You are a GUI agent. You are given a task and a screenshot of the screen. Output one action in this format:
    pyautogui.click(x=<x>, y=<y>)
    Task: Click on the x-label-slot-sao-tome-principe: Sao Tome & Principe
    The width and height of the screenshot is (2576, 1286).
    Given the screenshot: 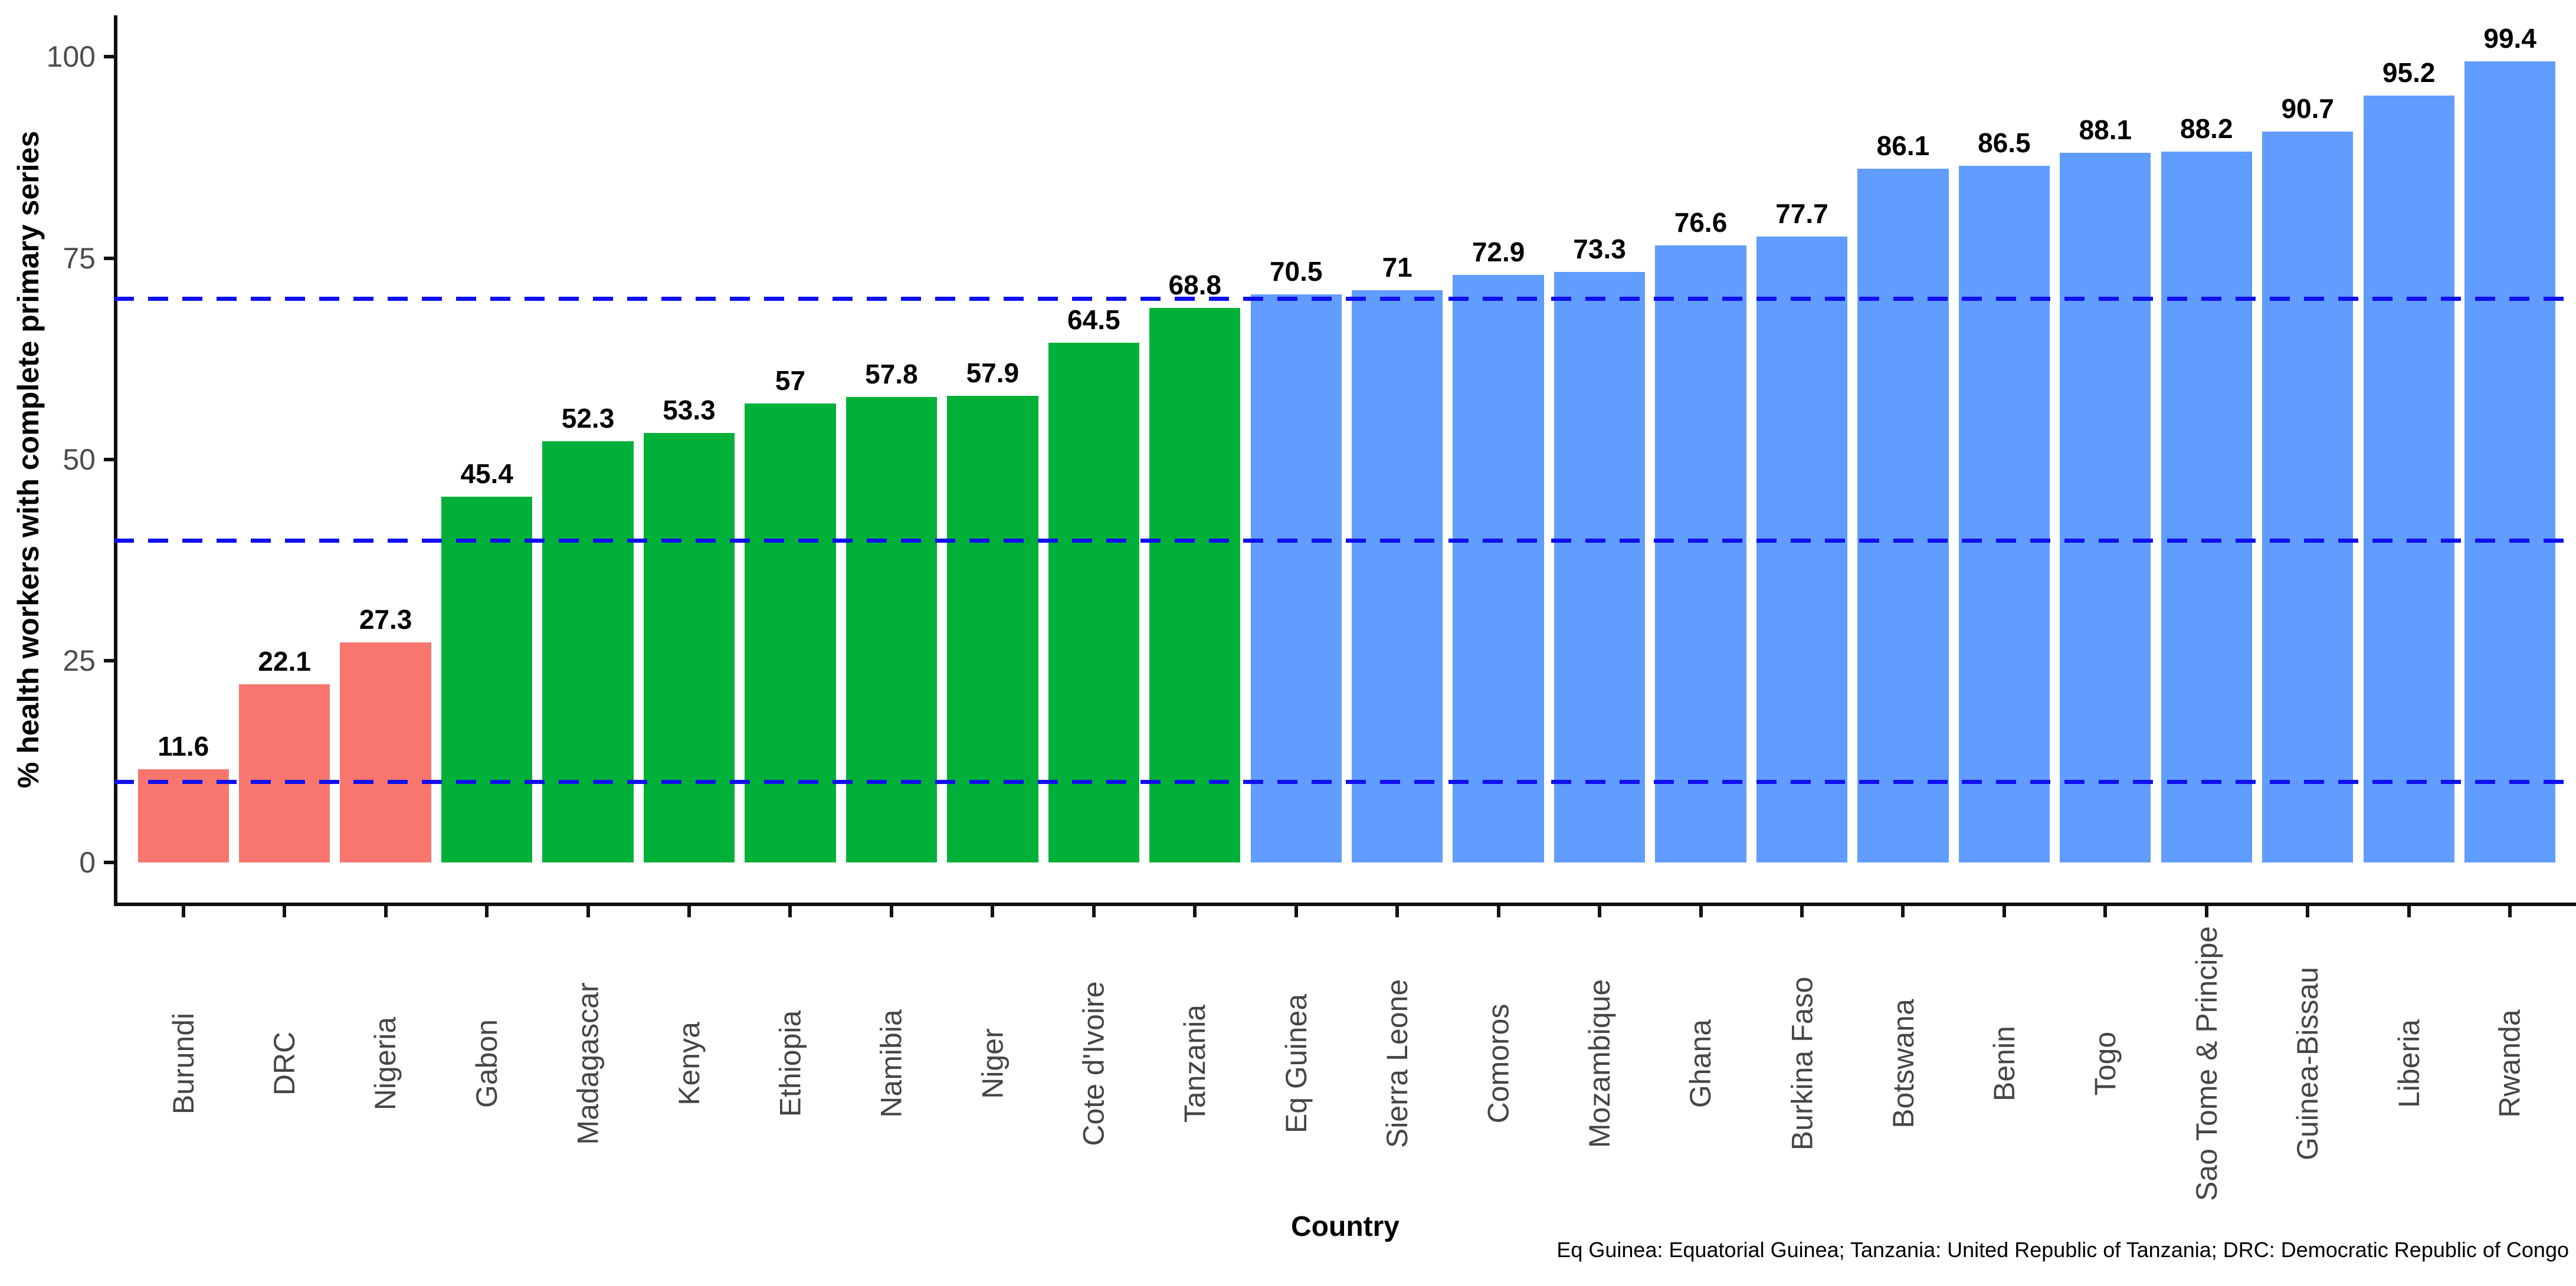 What is the action you would take?
    pyautogui.click(x=2206, y=1063)
    